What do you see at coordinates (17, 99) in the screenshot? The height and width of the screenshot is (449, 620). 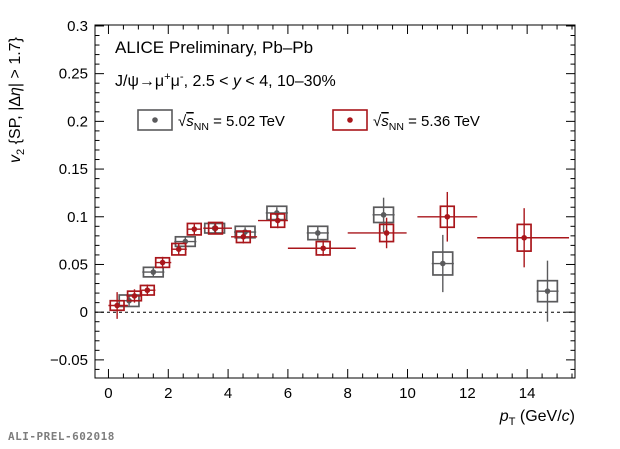 I see `y-axis-title: v2 {SP, |Δη| > 1.7}` at bounding box center [17, 99].